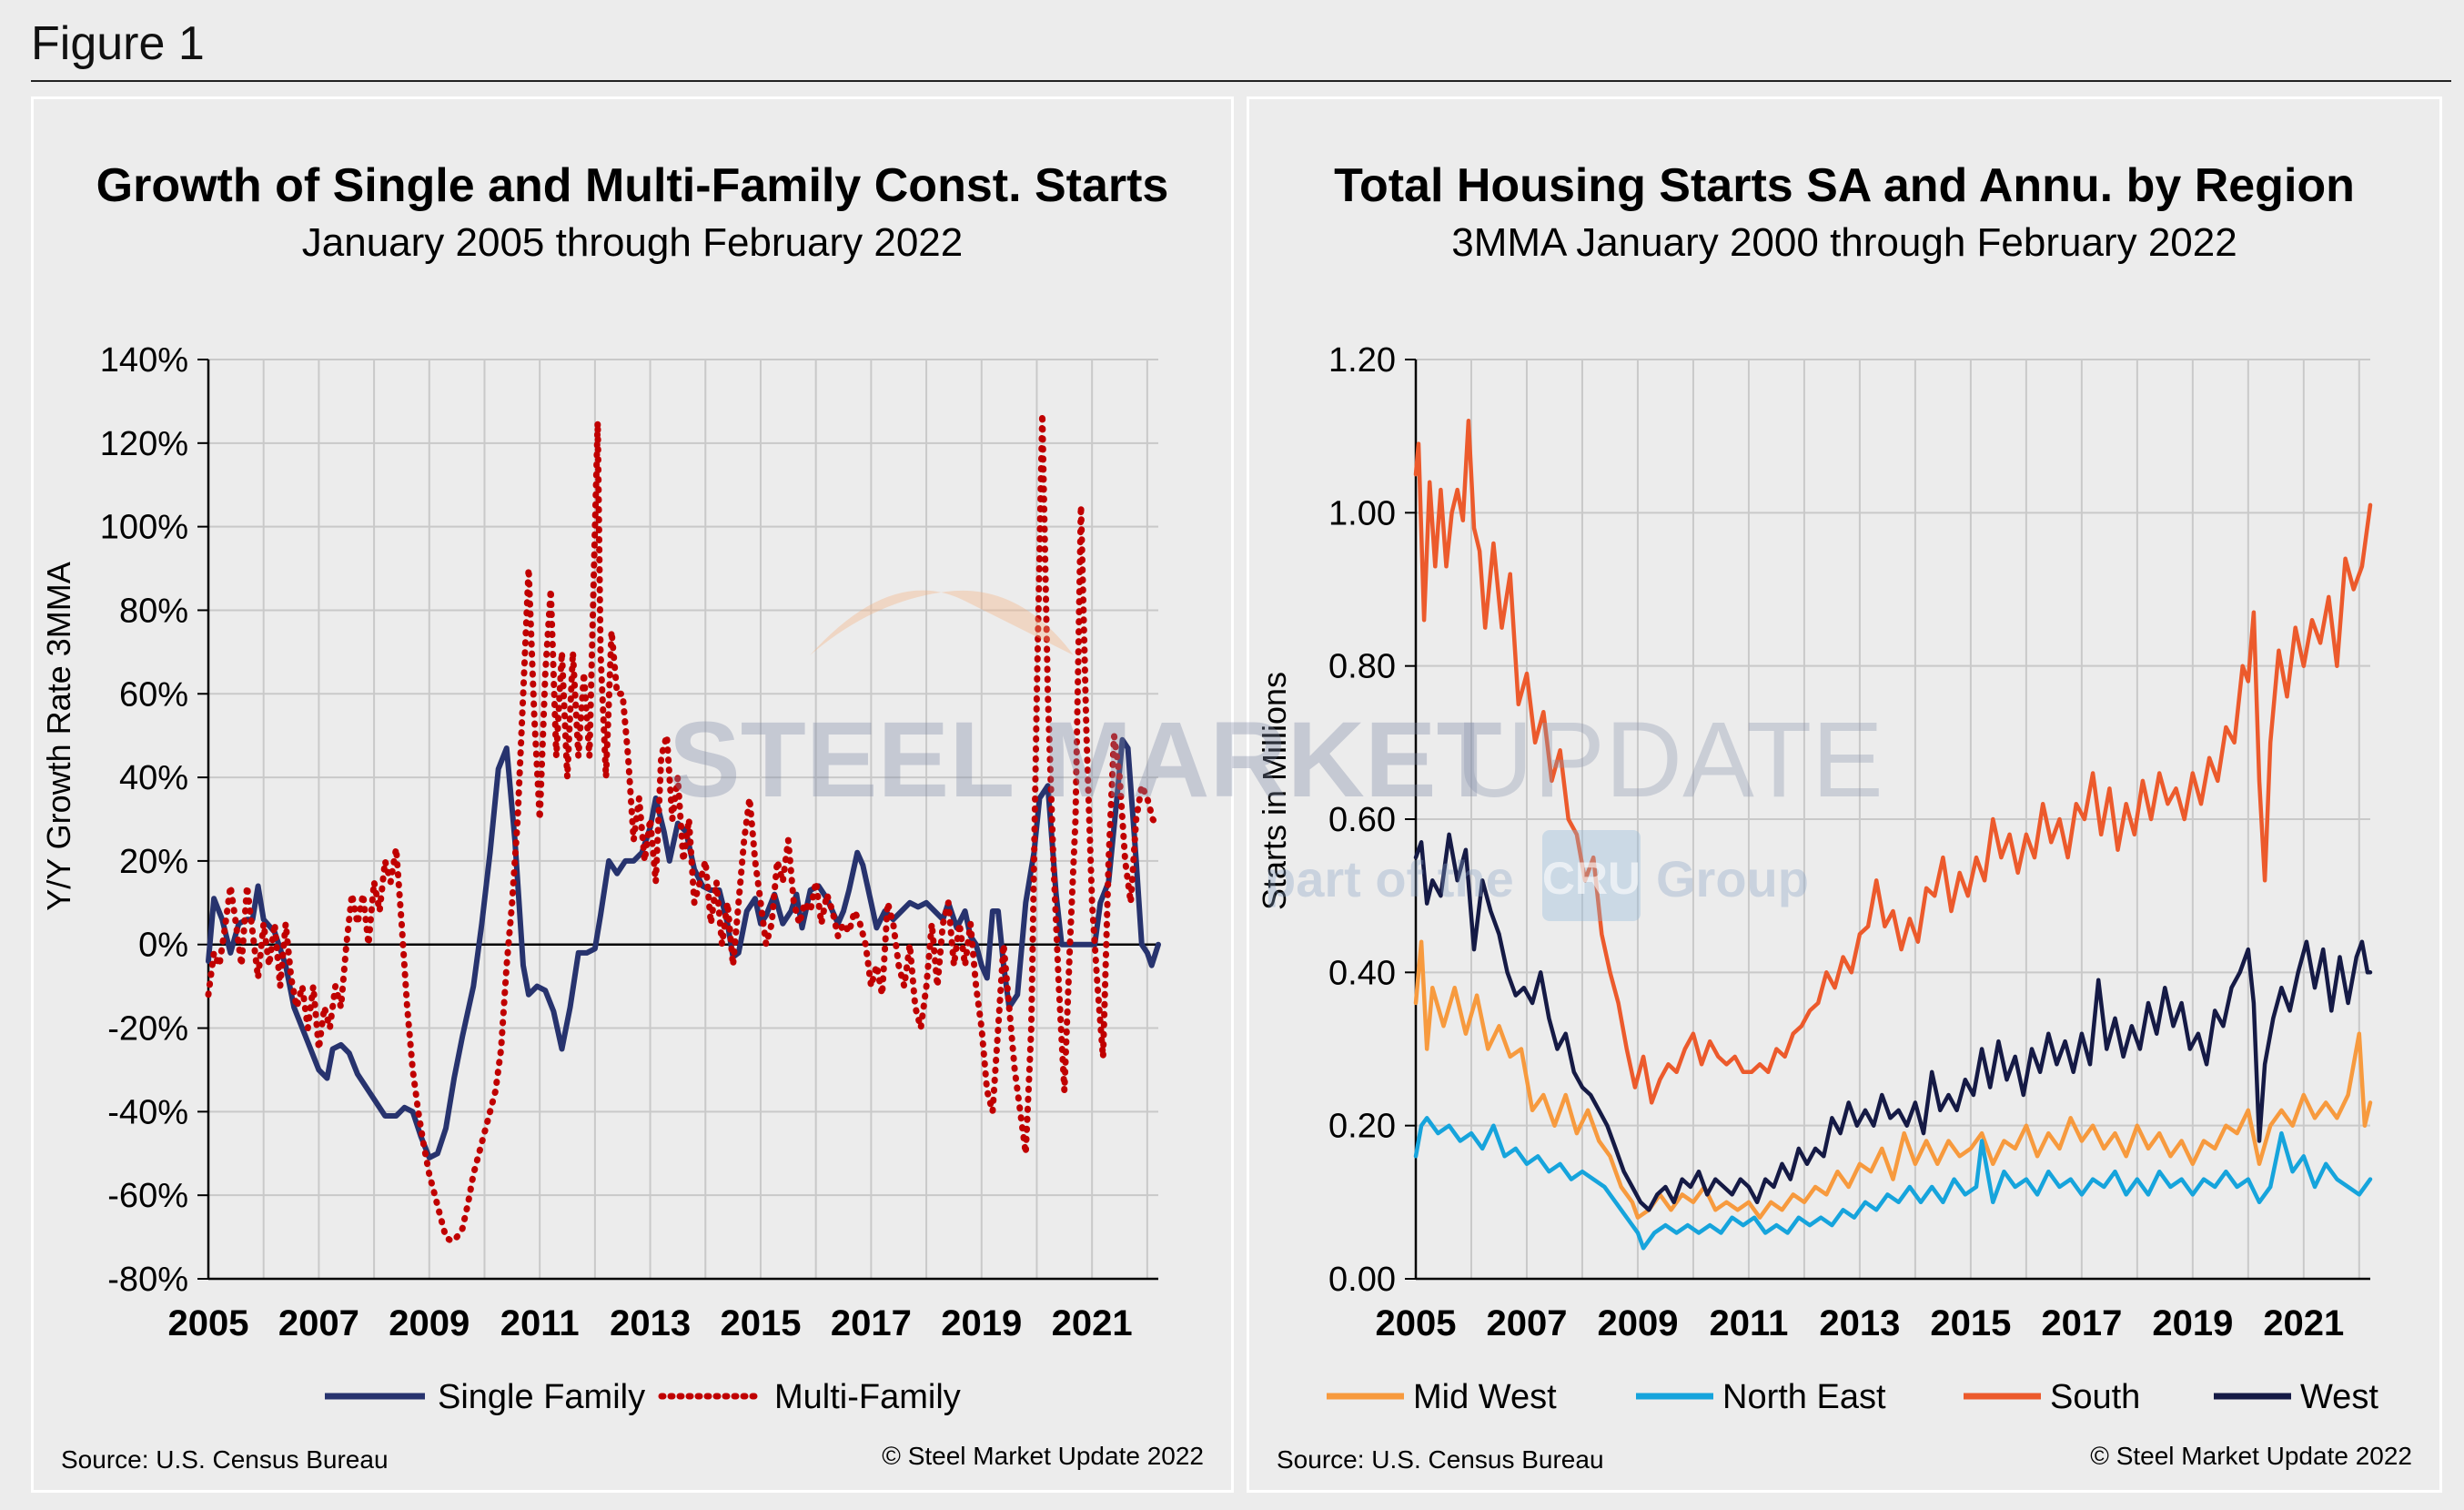  What do you see at coordinates (144, 361) in the screenshot?
I see `y-tick-label: 140%` at bounding box center [144, 361].